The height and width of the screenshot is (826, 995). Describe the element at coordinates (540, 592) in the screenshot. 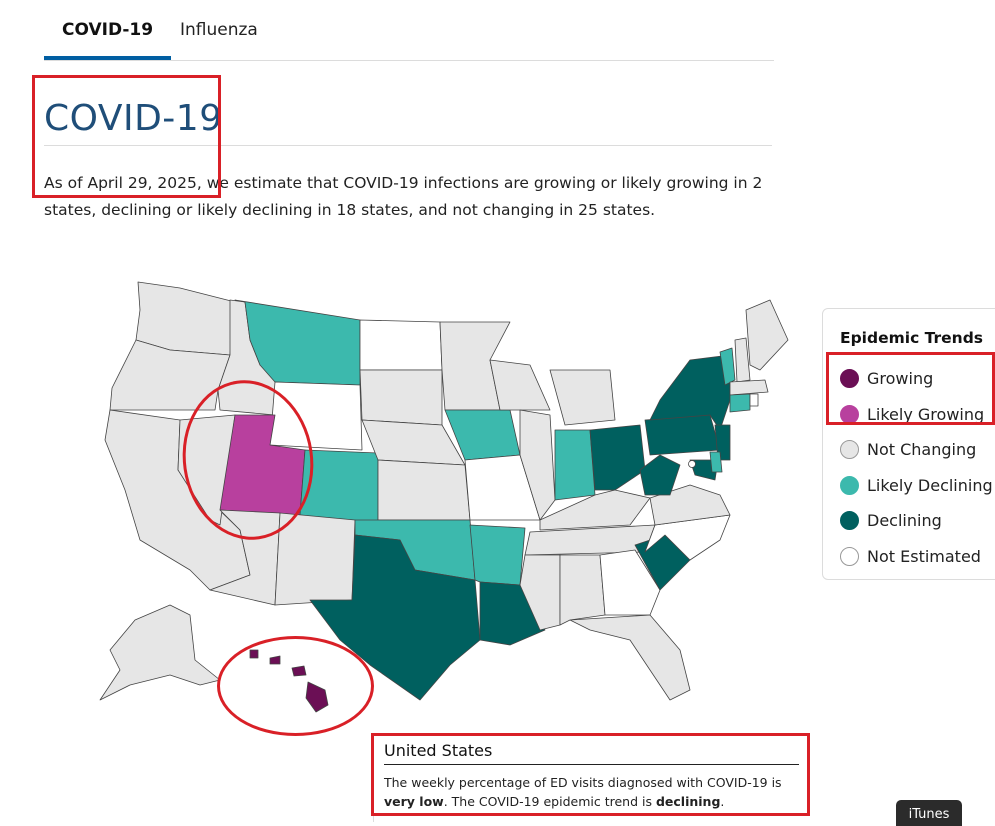

I see `state-mississippi` at that location.